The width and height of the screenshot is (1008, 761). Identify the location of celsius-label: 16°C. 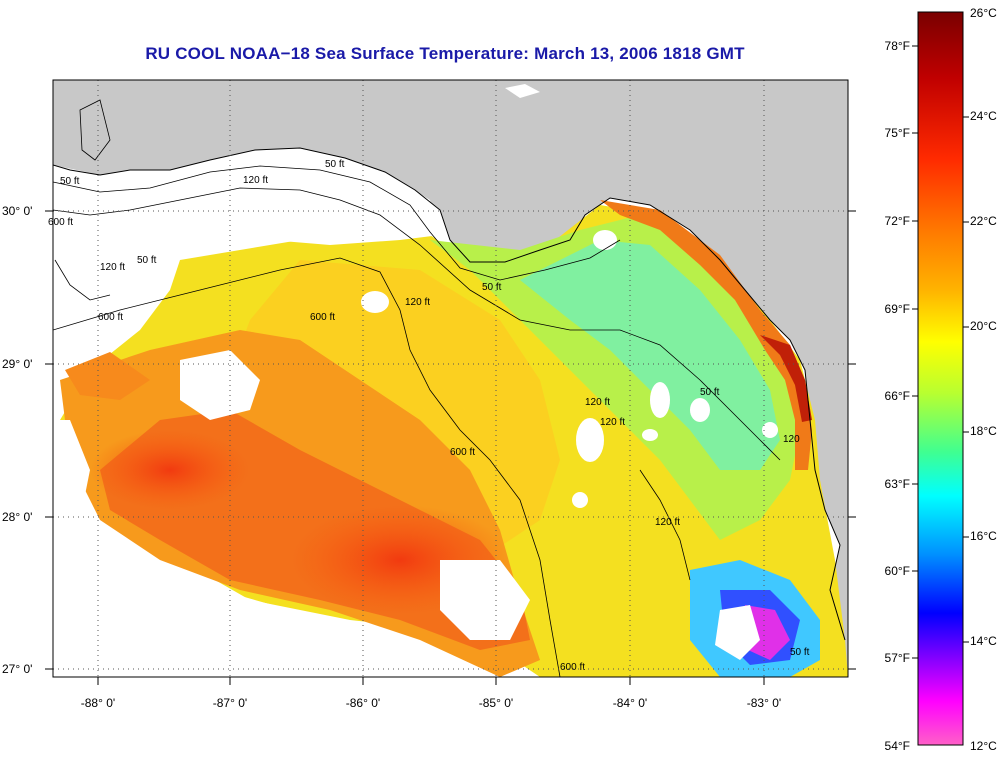
(983, 536).